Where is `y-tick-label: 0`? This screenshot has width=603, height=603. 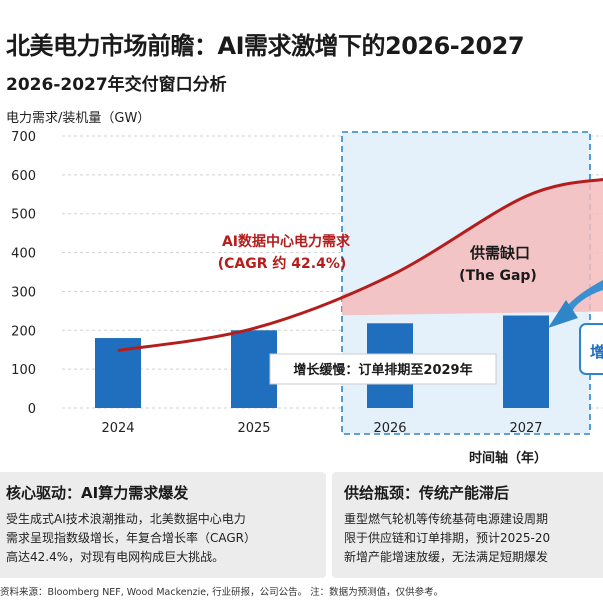 y-tick-label: 0 is located at coordinates (32, 409).